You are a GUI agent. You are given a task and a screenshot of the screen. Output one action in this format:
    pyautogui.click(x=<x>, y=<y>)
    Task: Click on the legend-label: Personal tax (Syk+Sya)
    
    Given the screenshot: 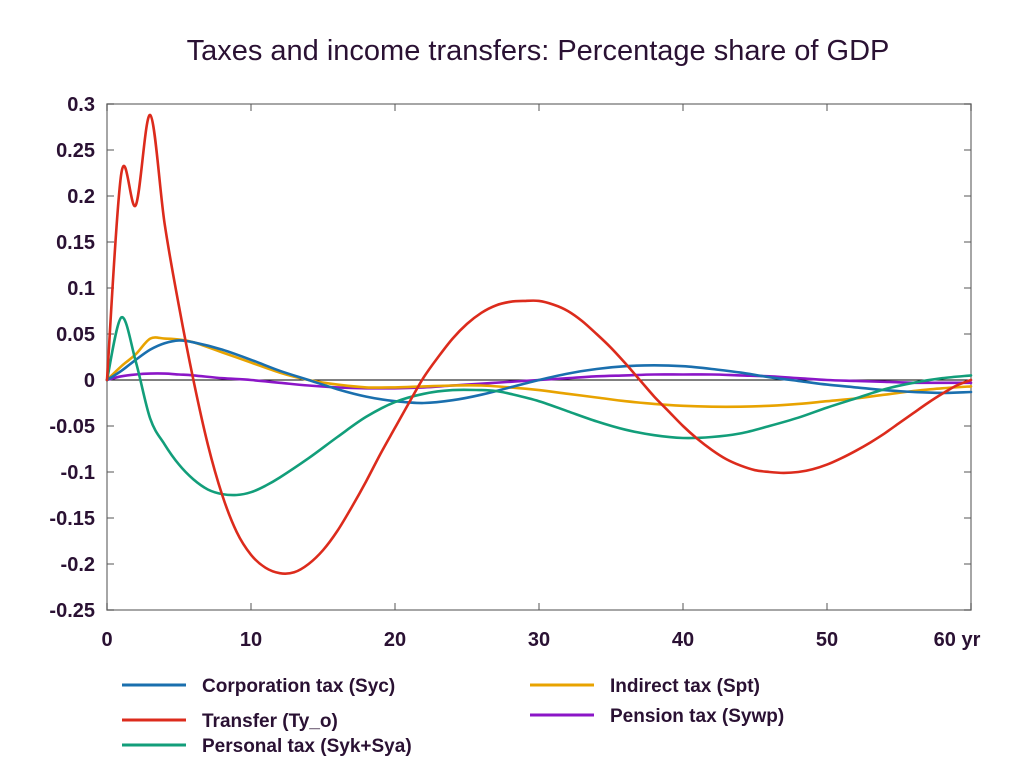 What is the action you would take?
    pyautogui.click(x=307, y=746)
    